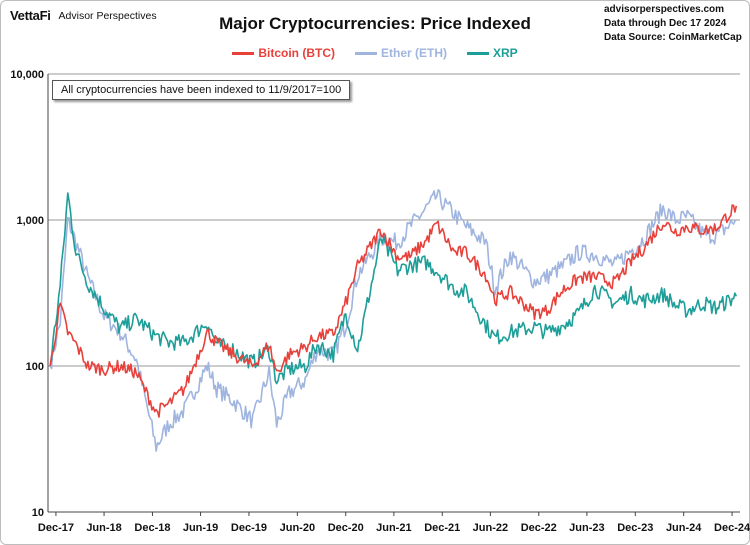 The width and height of the screenshot is (750, 545). What do you see at coordinates (413, 53) in the screenshot?
I see `legend-label-eth: Ether (ETH)` at bounding box center [413, 53].